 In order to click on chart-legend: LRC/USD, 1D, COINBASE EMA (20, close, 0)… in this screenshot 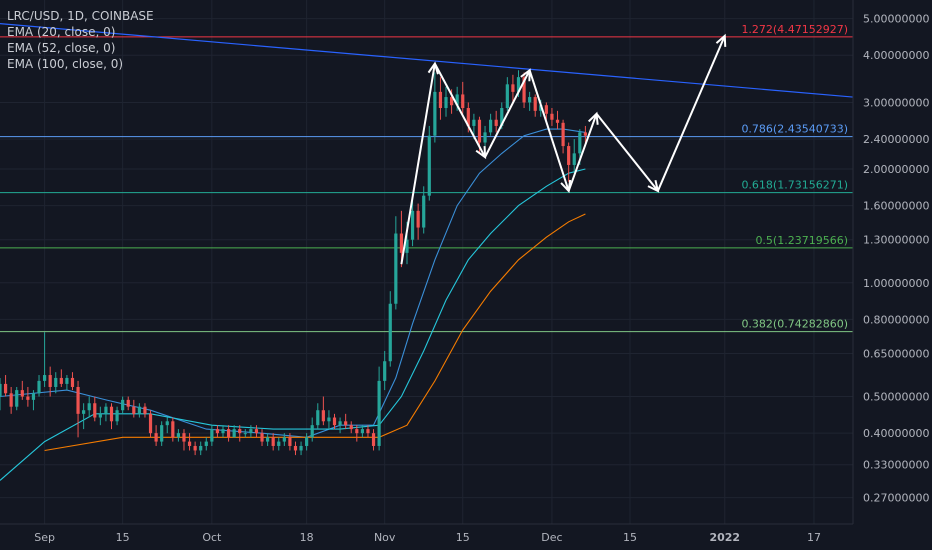, I will do `click(80, 40)`.